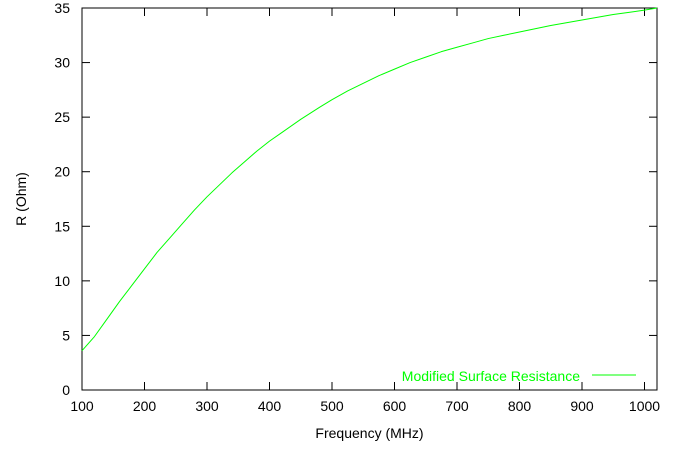 Image resolution: width=688 pixels, height=450 pixels. Describe the element at coordinates (62, 172) in the screenshot. I see `y-tick-label: 20` at that location.